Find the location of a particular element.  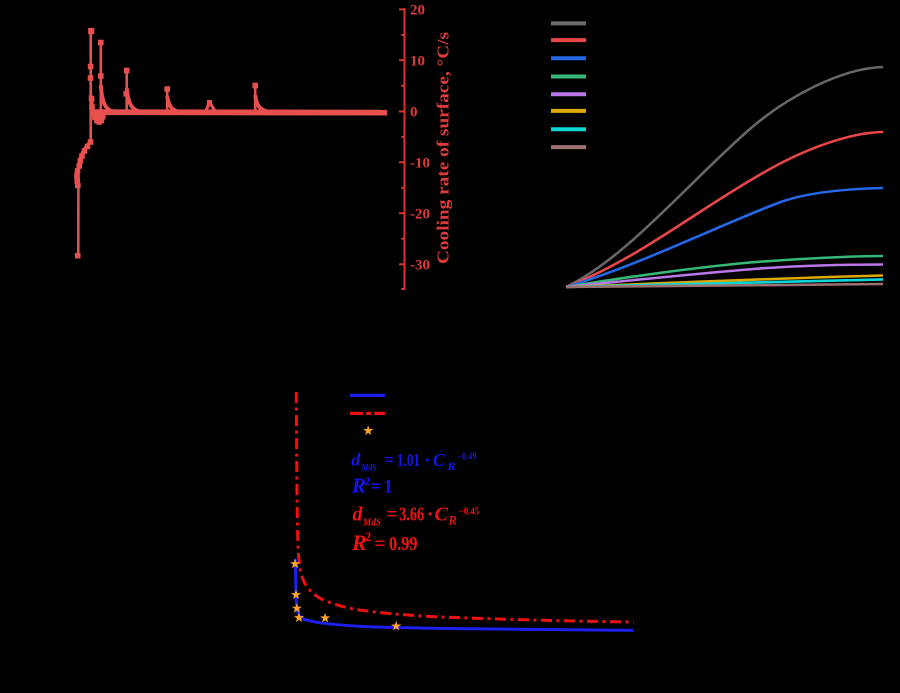

svg-text: 3.66 is located at coordinates (411, 515).